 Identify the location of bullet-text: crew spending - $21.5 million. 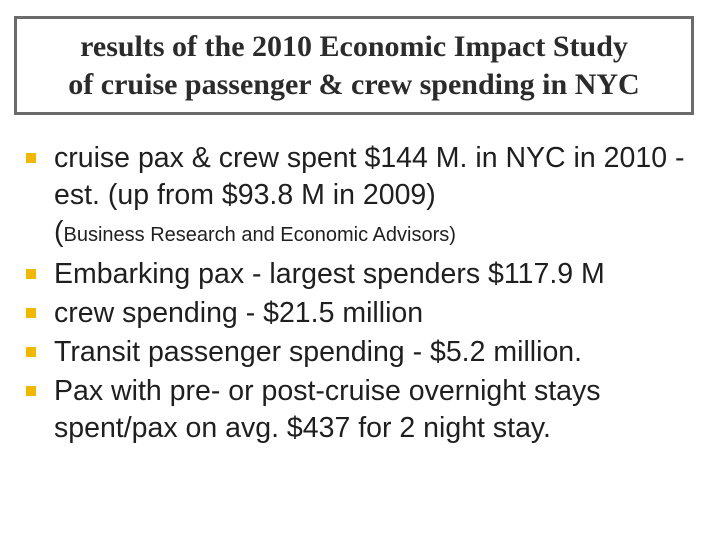
(239, 313).